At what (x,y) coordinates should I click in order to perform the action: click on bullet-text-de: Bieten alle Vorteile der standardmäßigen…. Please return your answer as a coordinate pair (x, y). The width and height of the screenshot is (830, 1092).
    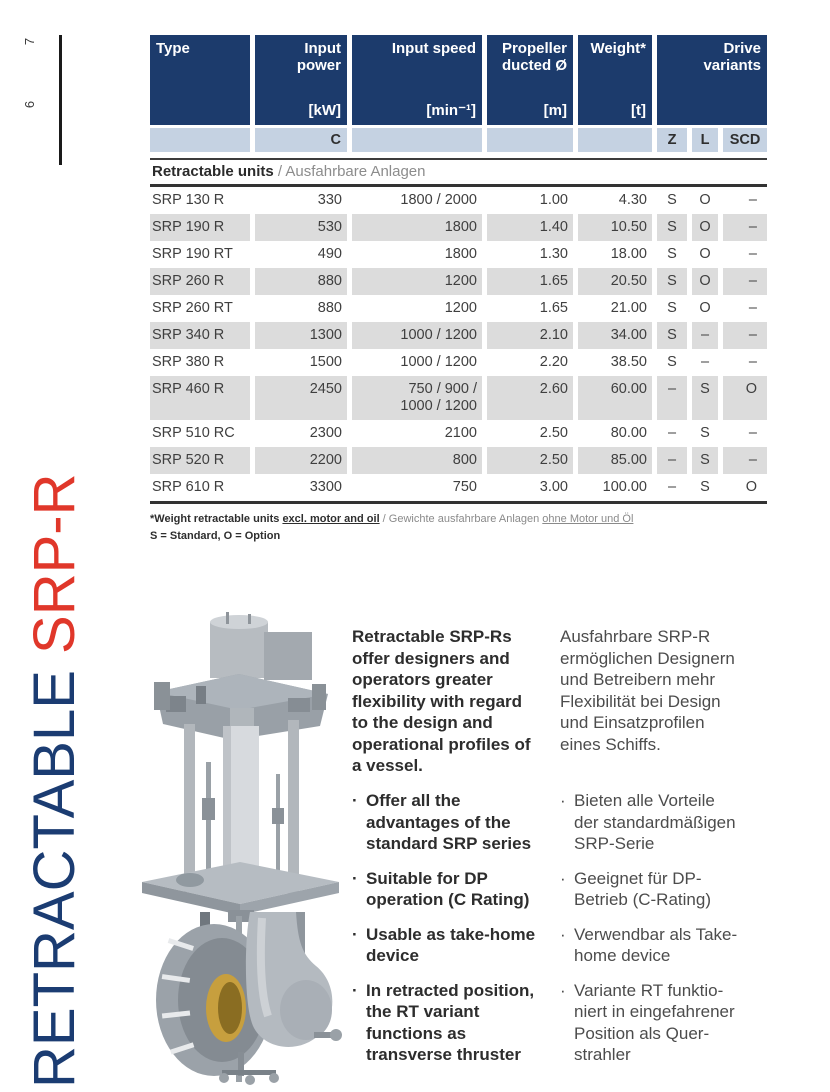
    Looking at the image, I should click on (655, 822).